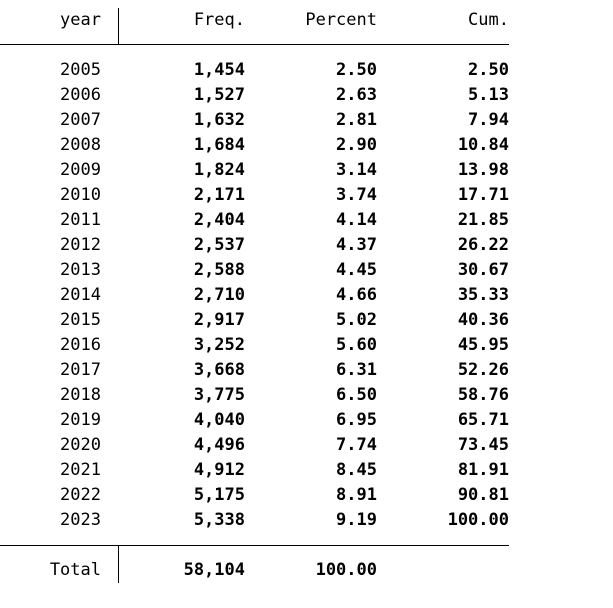  Describe the element at coordinates (254, 545) in the screenshot. I see `total-rule` at that location.